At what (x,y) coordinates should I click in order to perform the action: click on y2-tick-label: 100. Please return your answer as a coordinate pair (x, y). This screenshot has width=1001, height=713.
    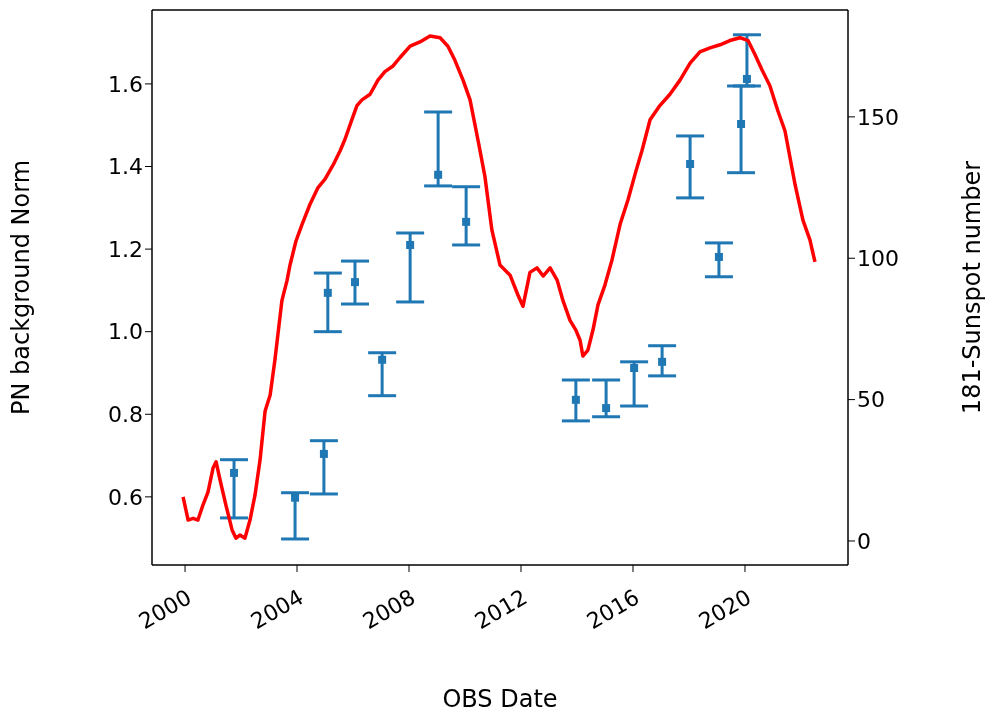
    Looking at the image, I should click on (878, 259).